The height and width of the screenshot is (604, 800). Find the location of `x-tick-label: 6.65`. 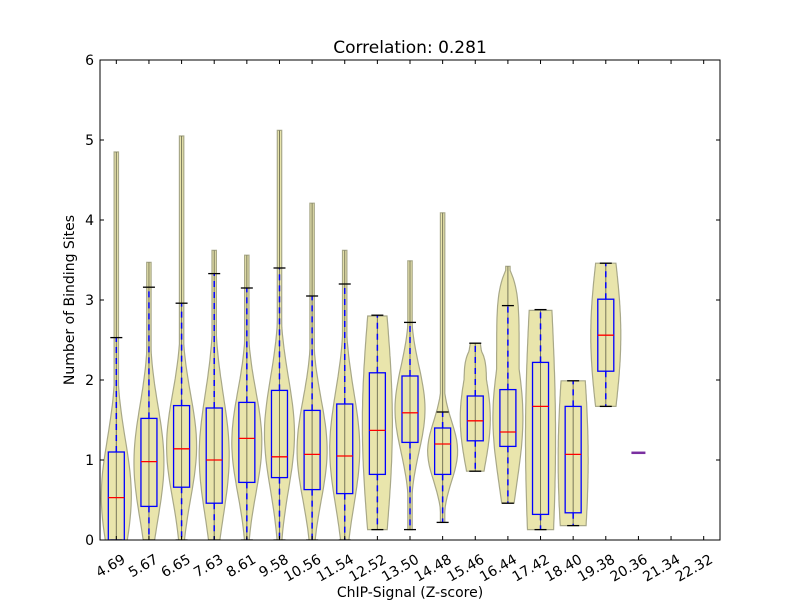

x-tick-label: 6.65 is located at coordinates (176, 566).